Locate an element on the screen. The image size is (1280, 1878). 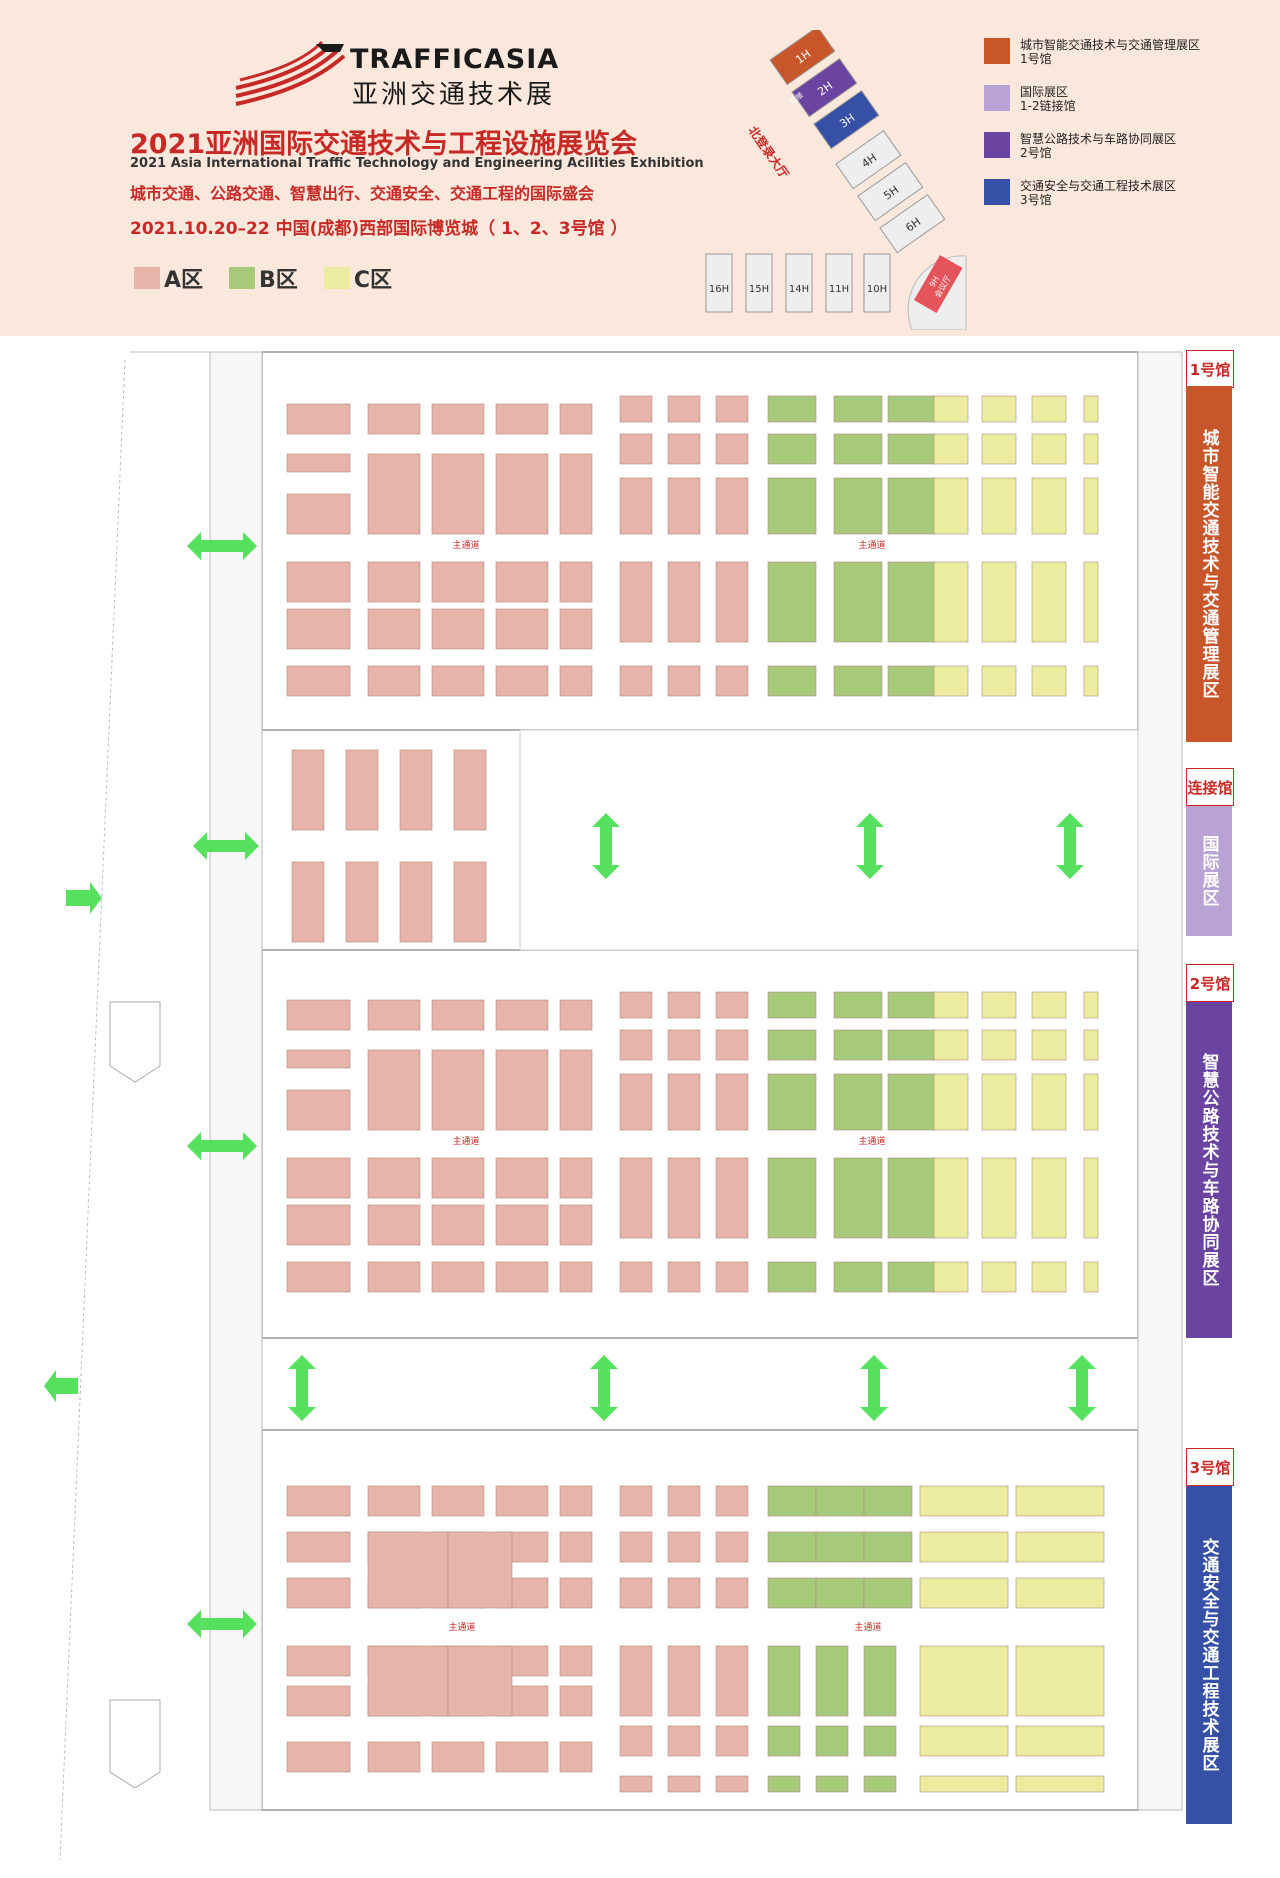
hall-5h is located at coordinates (890, 192).